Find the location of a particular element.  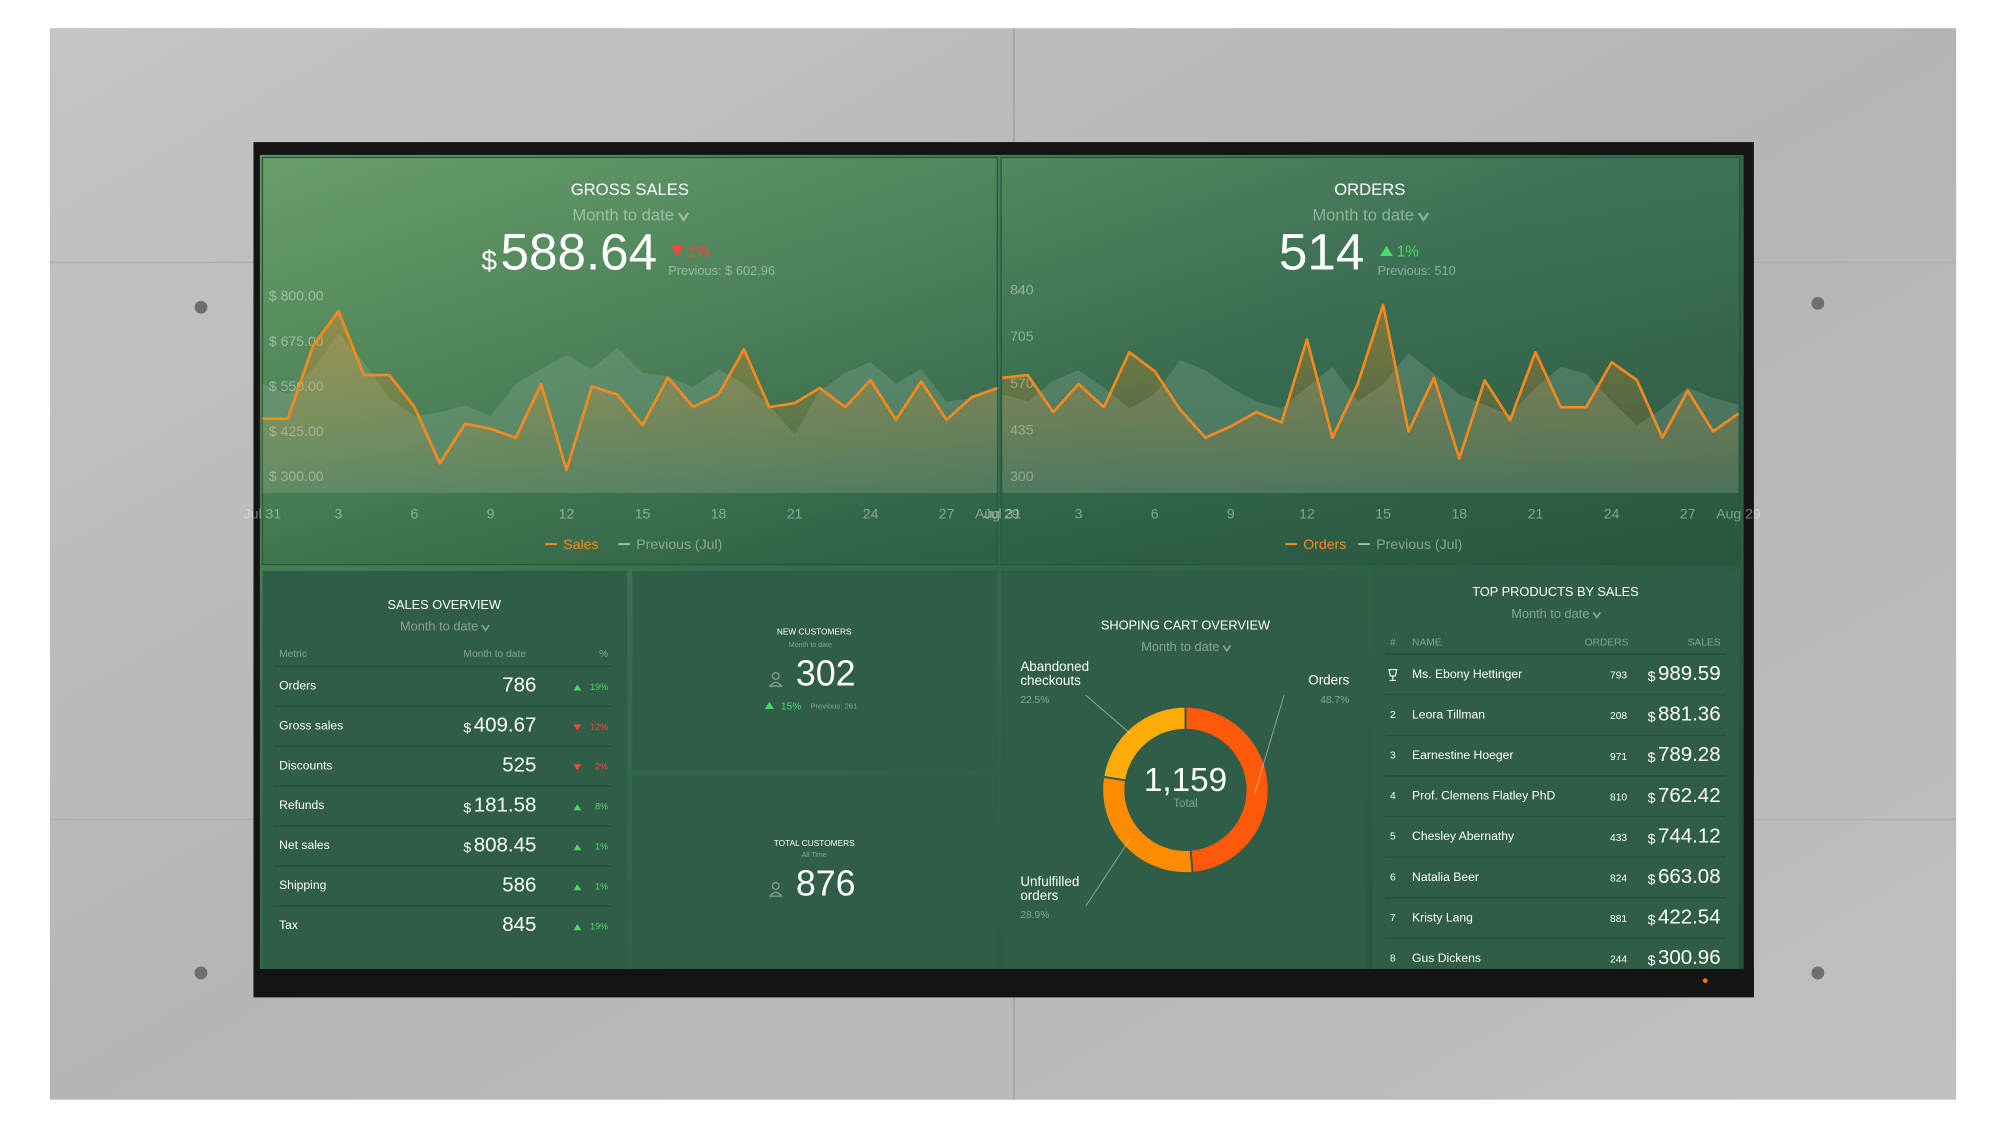

panel-title: SHOPING CART OVERVIEW is located at coordinates (1186, 624).